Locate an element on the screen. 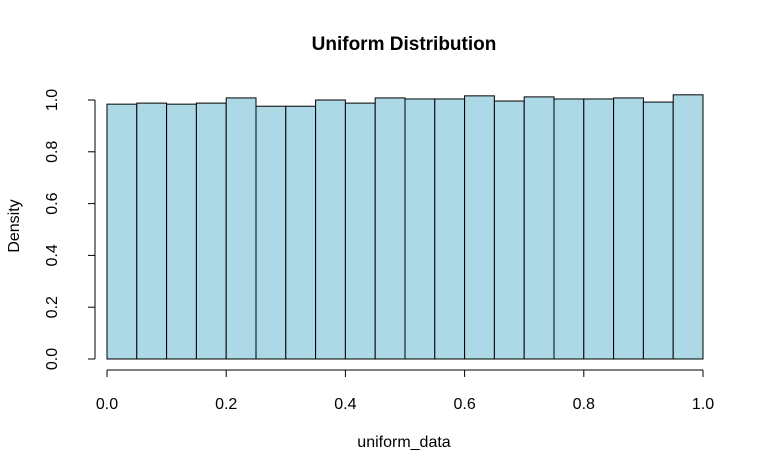 The width and height of the screenshot is (770, 475). y-axis-label: Density is located at coordinates (14, 225).